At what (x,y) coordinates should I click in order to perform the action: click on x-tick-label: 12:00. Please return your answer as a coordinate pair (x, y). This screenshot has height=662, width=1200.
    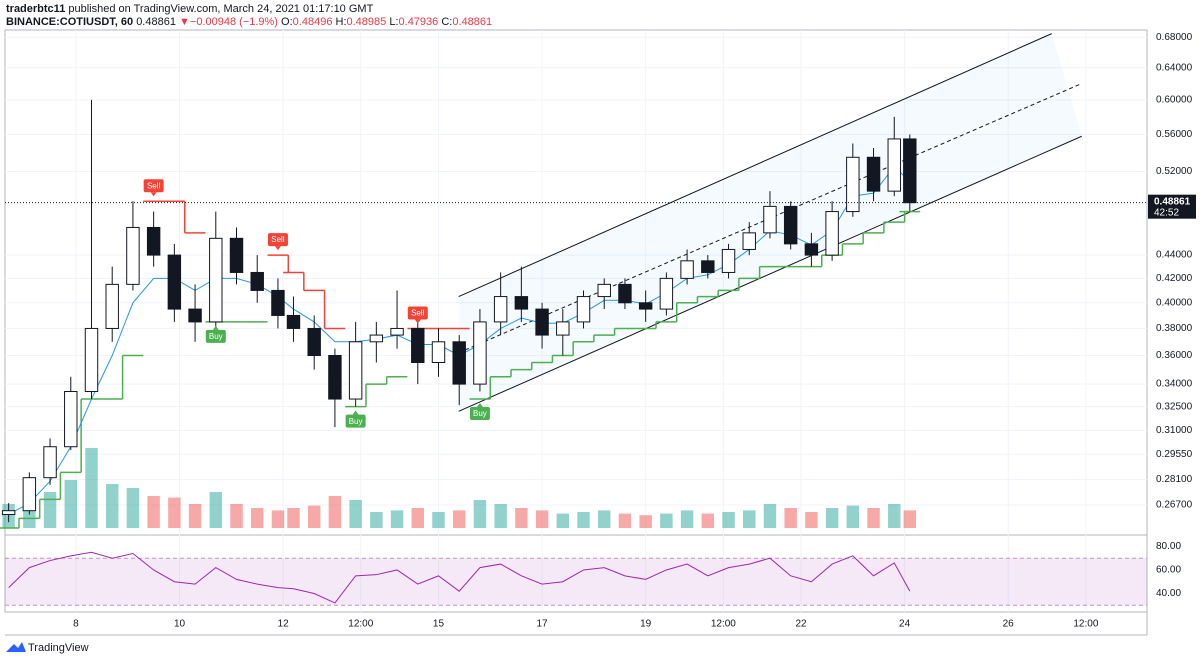
    Looking at the image, I should click on (360, 624).